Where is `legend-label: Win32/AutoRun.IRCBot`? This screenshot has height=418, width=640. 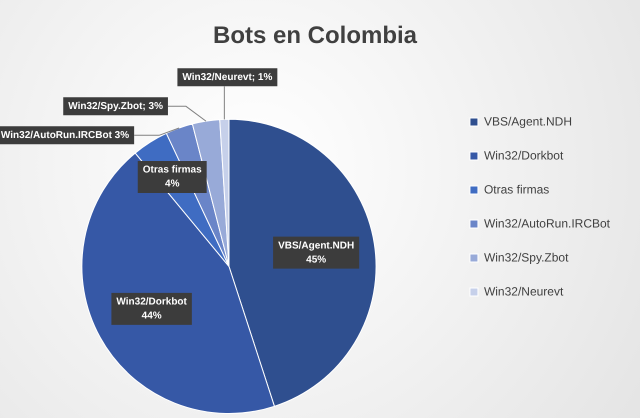 legend-label: Win32/AutoRun.IRCBot is located at coordinates (547, 223).